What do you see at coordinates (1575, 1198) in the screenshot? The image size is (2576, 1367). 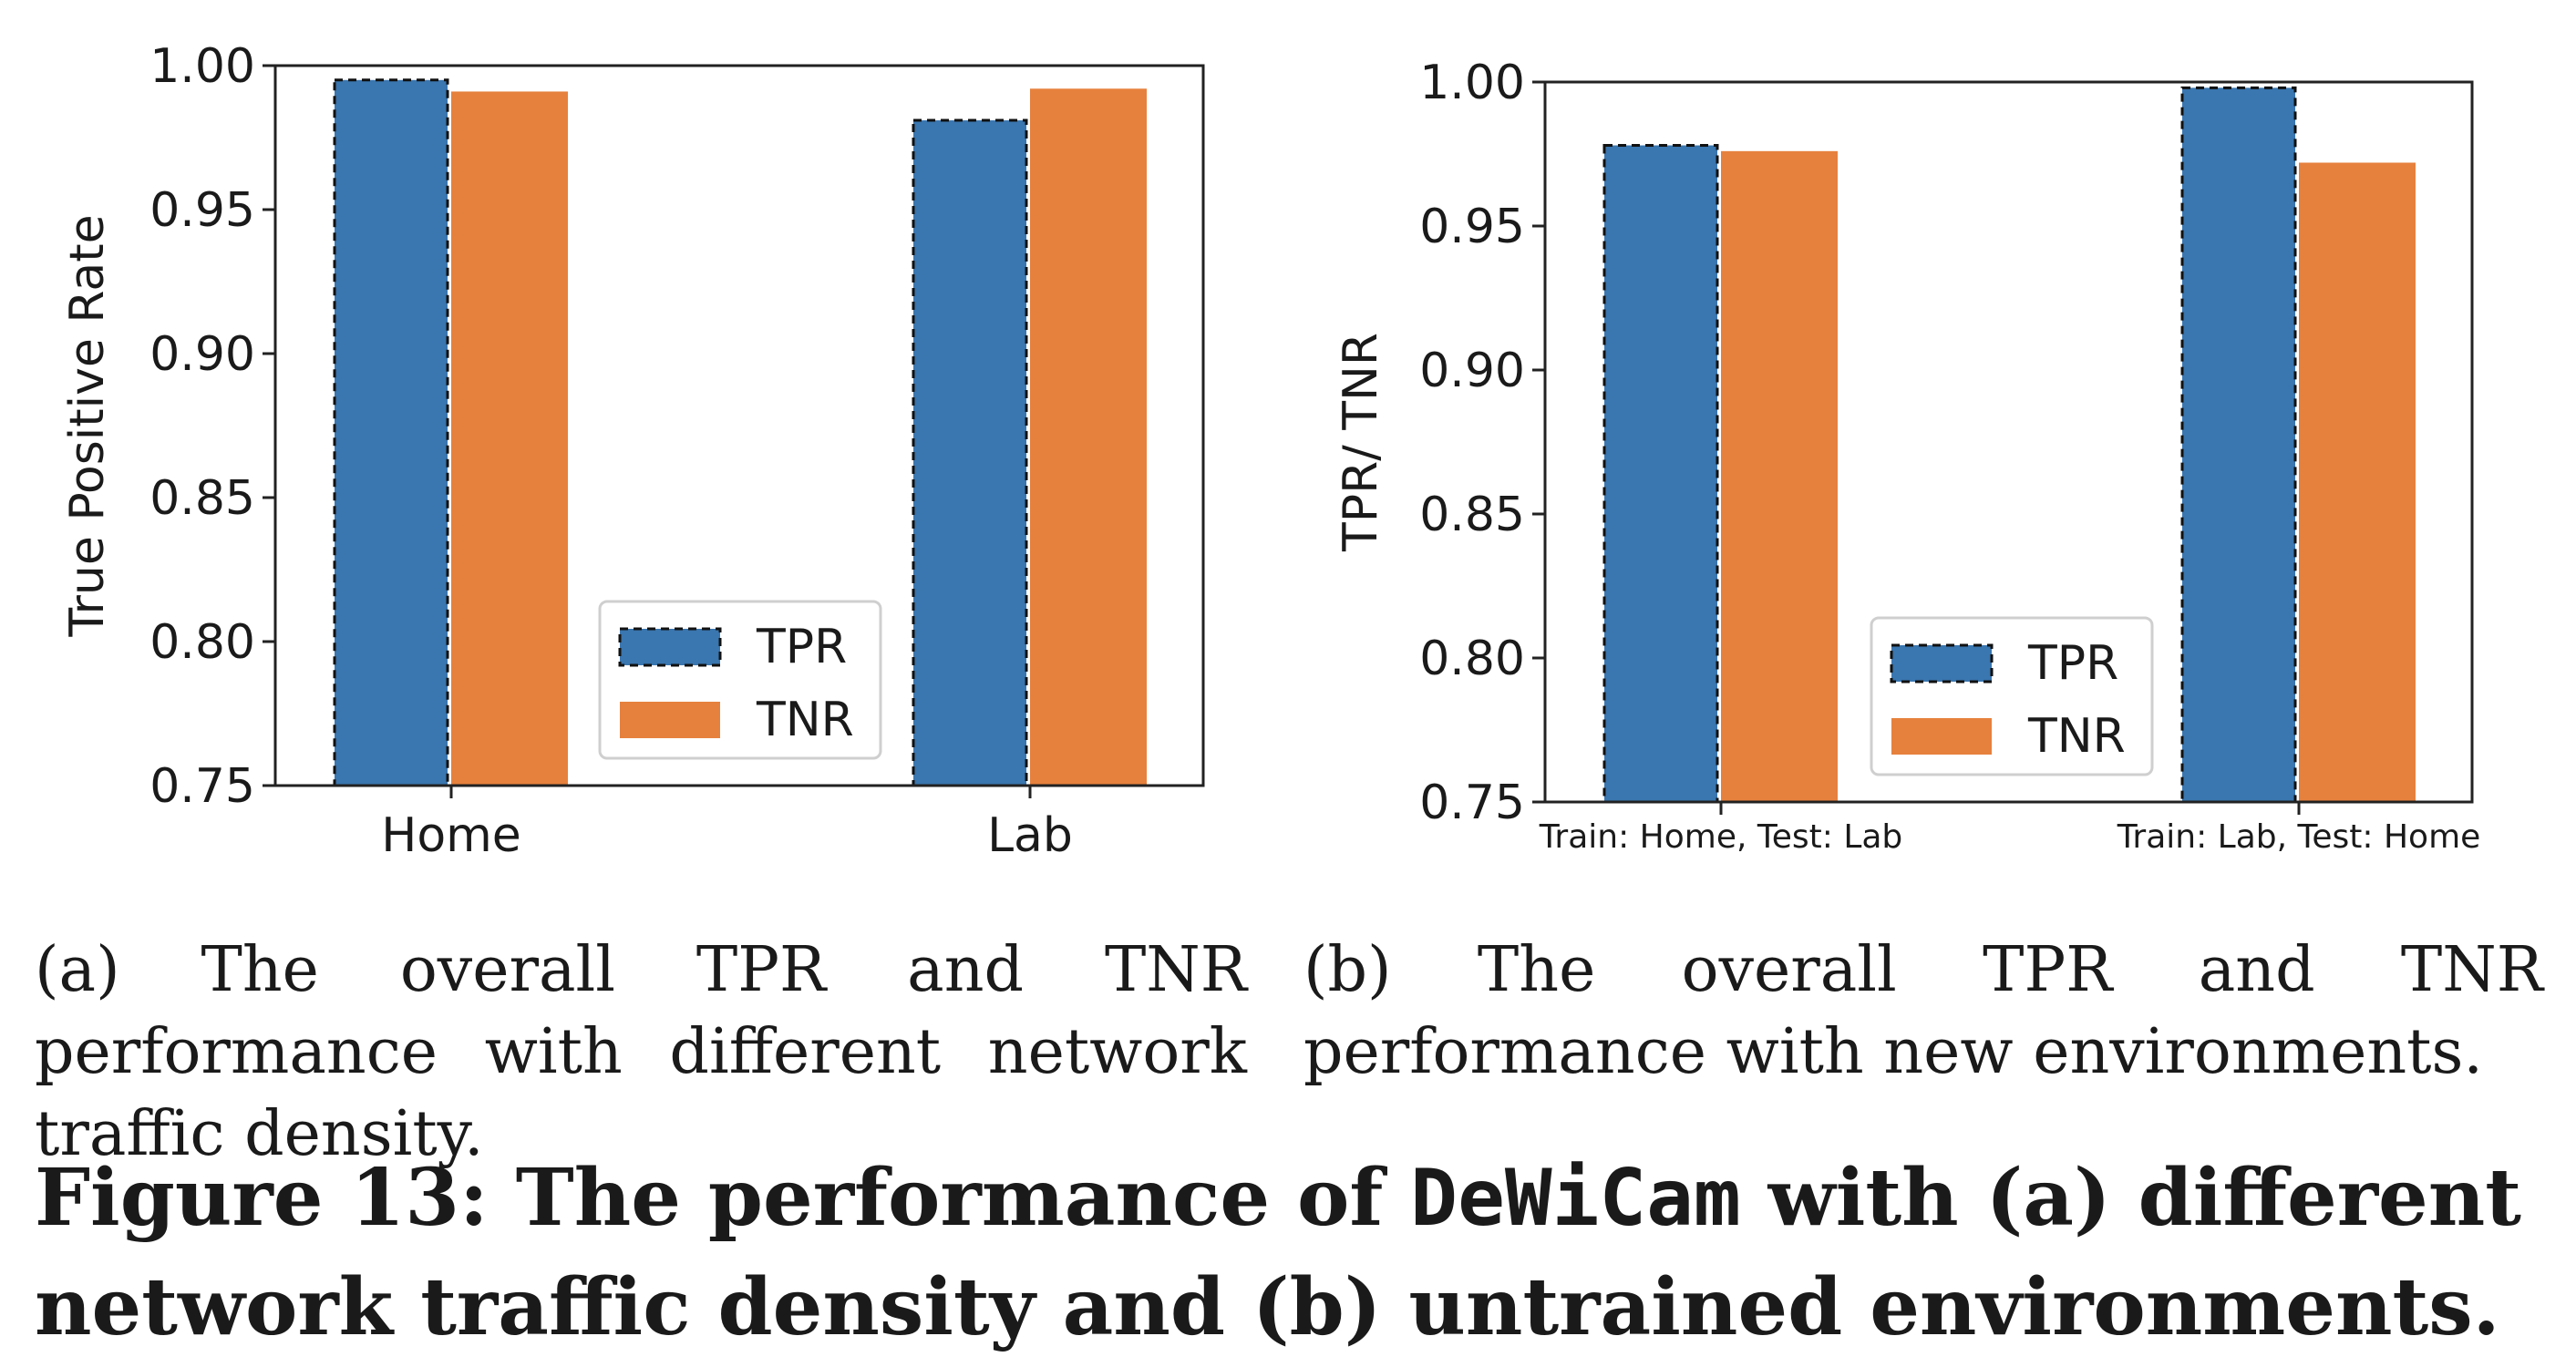 I see `system-name: DeWiCam` at bounding box center [1575, 1198].